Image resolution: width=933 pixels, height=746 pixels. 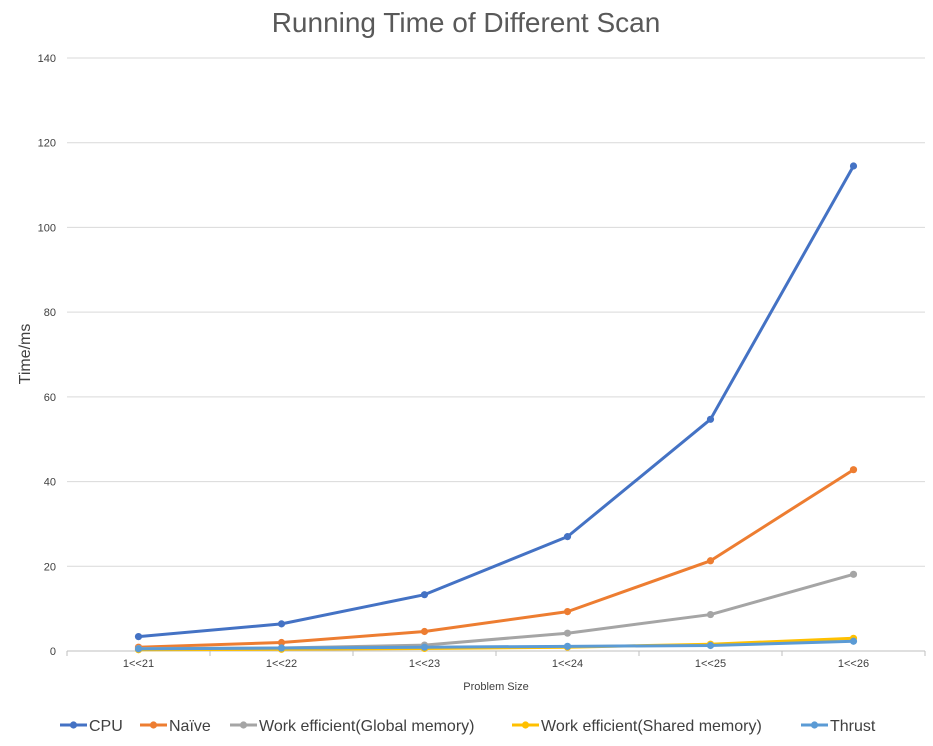 What do you see at coordinates (50, 313) in the screenshot?
I see `y-tick-label: 80` at bounding box center [50, 313].